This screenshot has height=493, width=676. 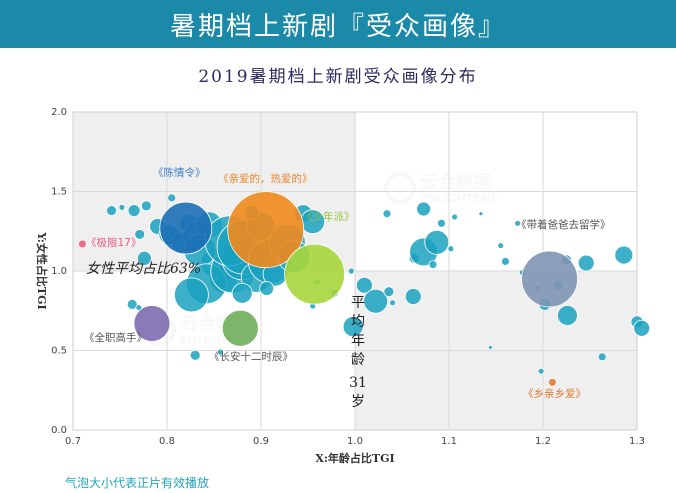 What do you see at coordinates (42, 270) in the screenshot?
I see `y-axis-label: Y:女性占比TGI` at bounding box center [42, 270].